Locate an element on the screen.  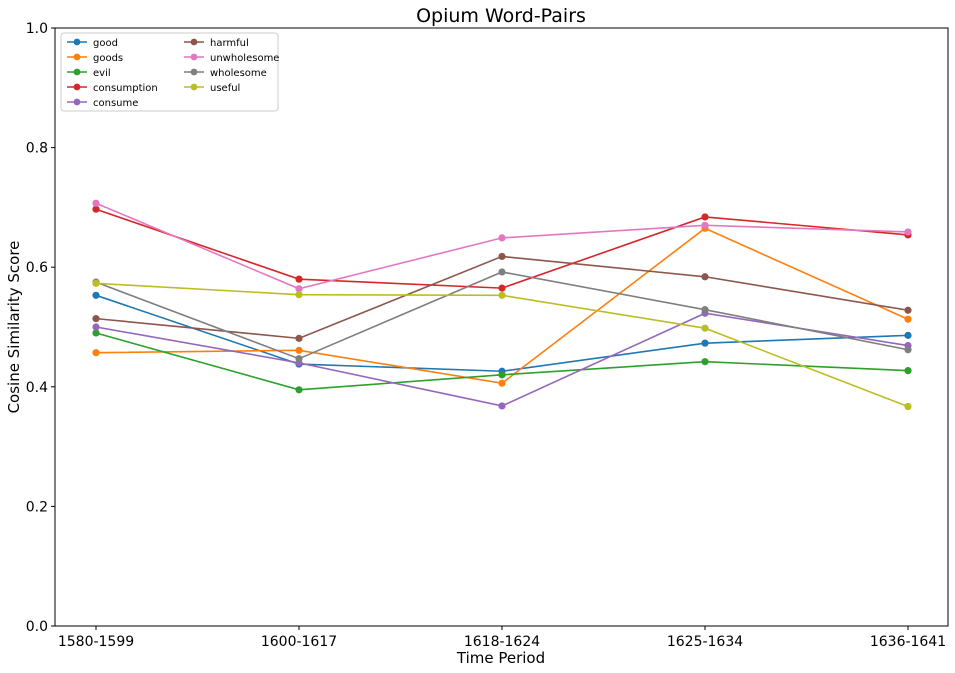
legend-item: consume is located at coordinates (102, 103).